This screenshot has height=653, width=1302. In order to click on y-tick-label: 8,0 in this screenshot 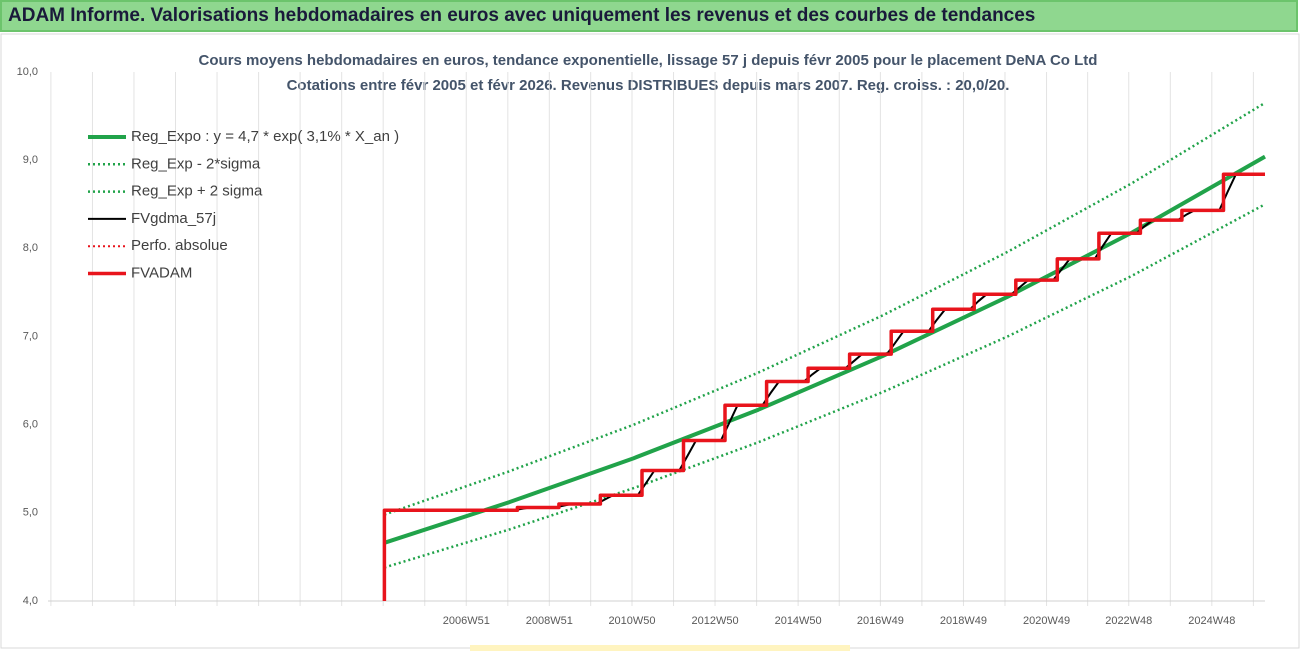, I will do `click(30, 248)`.